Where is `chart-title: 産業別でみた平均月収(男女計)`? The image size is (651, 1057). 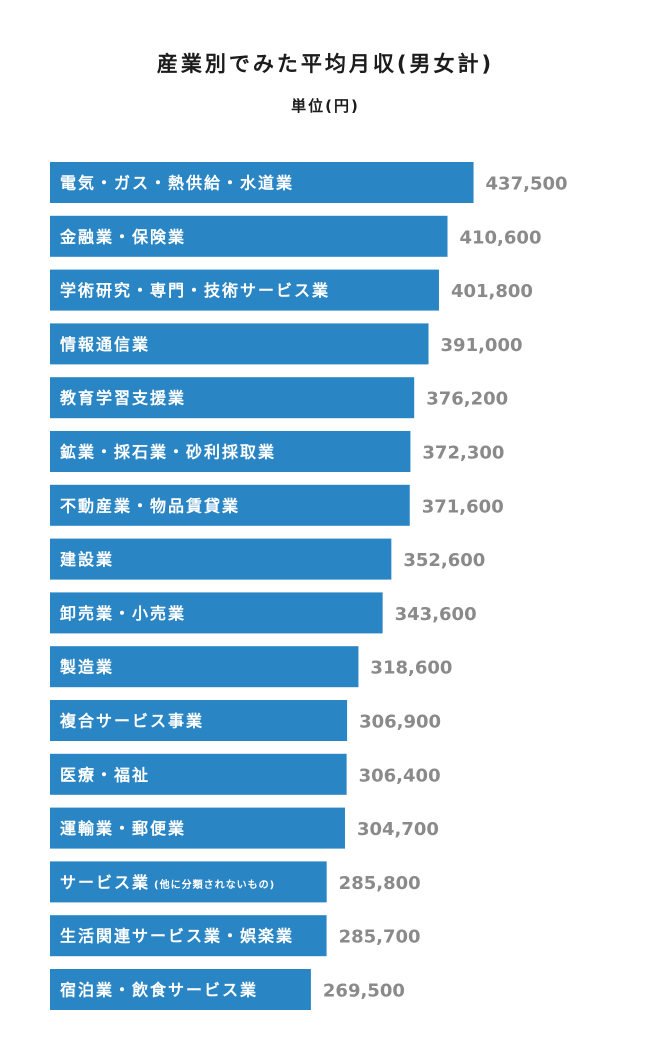
chart-title: 産業別でみた平均月収(男女計) is located at coordinates (325, 64).